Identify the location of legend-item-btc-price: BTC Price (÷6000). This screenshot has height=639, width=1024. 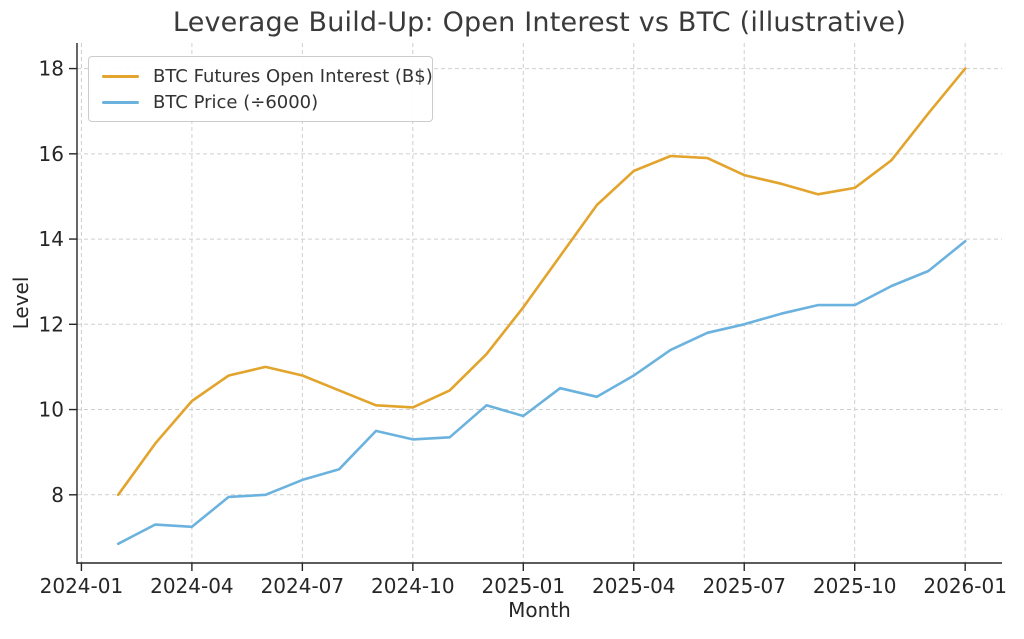
(260, 102).